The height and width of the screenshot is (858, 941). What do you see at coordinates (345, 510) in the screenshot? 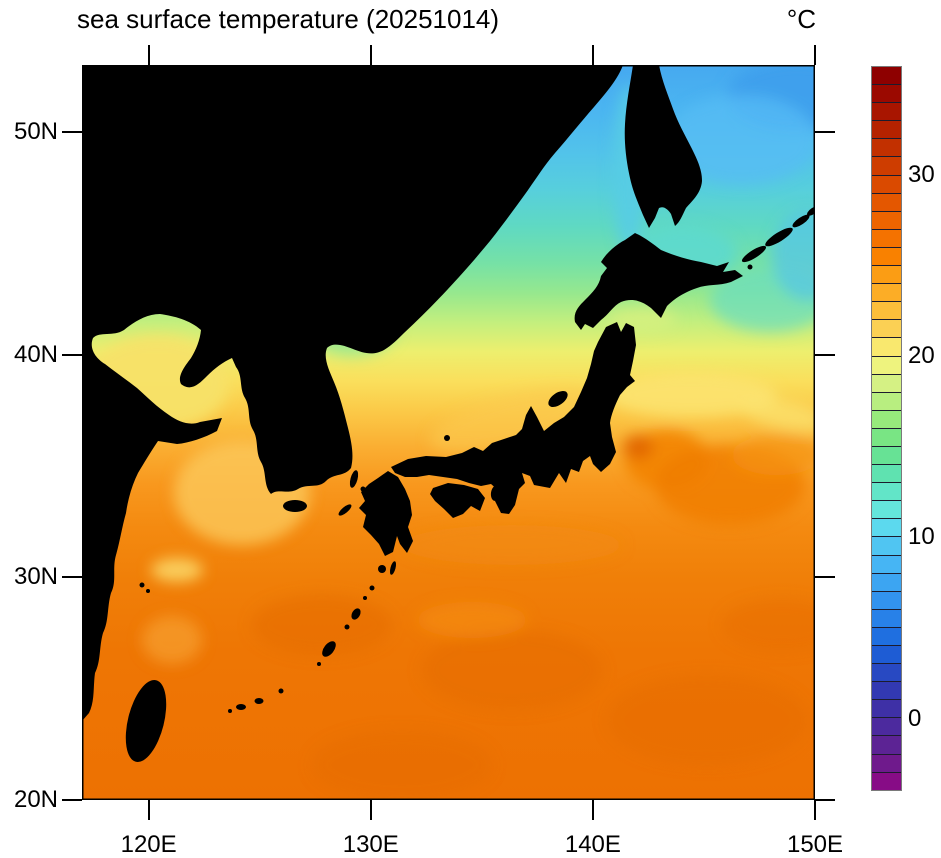
I see `land-goto` at bounding box center [345, 510].